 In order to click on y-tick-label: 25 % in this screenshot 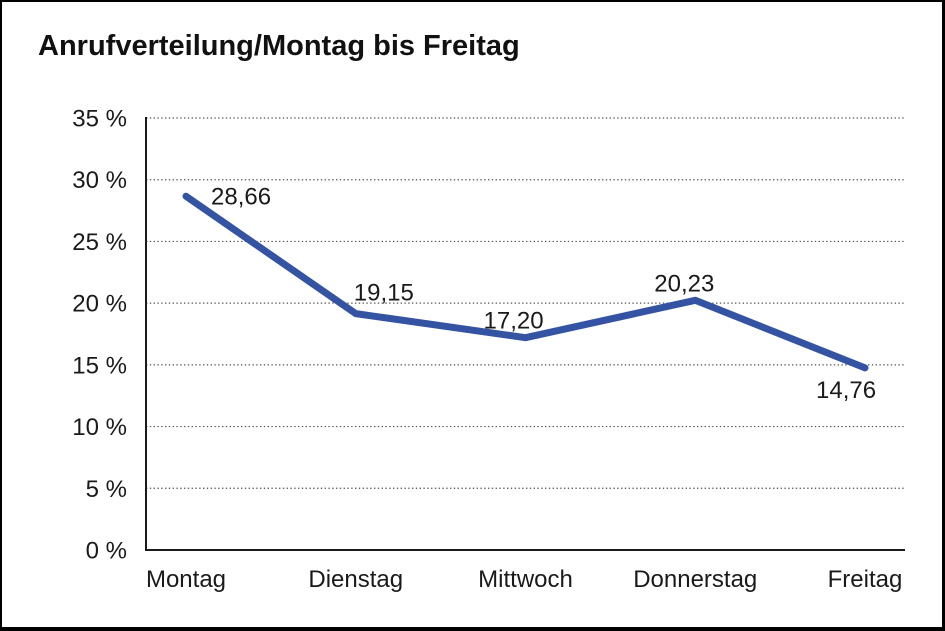, I will do `click(99, 242)`.